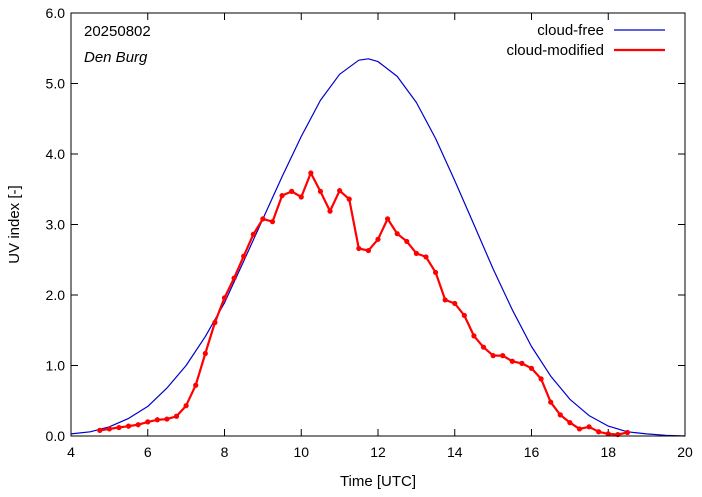  Describe the element at coordinates (56, 436) in the screenshot. I see `y-tick-label: 0.0` at that location.